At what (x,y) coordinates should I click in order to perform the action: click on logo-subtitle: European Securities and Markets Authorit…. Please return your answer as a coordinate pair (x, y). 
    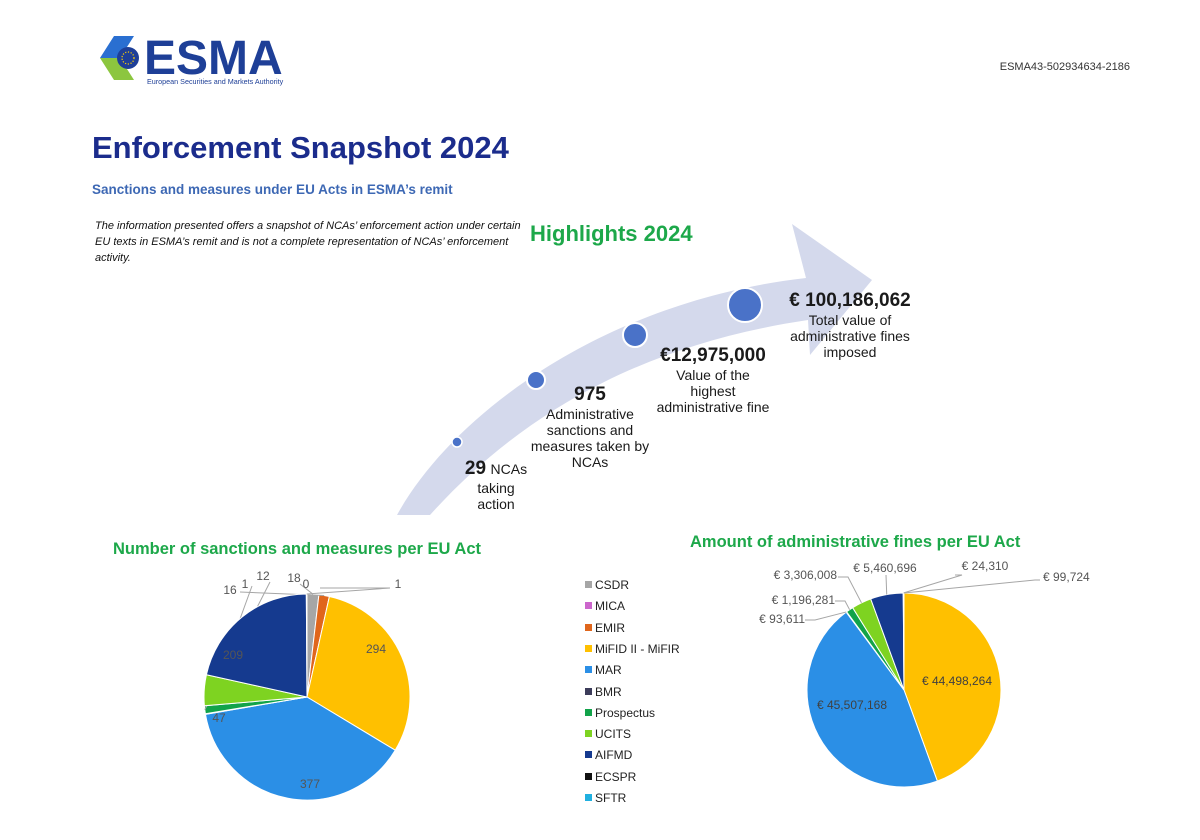
    Looking at the image, I should click on (215, 81).